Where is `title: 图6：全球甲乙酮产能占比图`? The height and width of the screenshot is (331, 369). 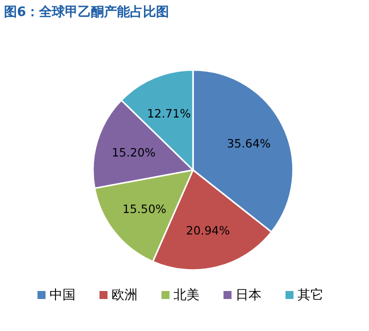
title: 图6：全球甲乙酮产能占比图 is located at coordinates (87, 12).